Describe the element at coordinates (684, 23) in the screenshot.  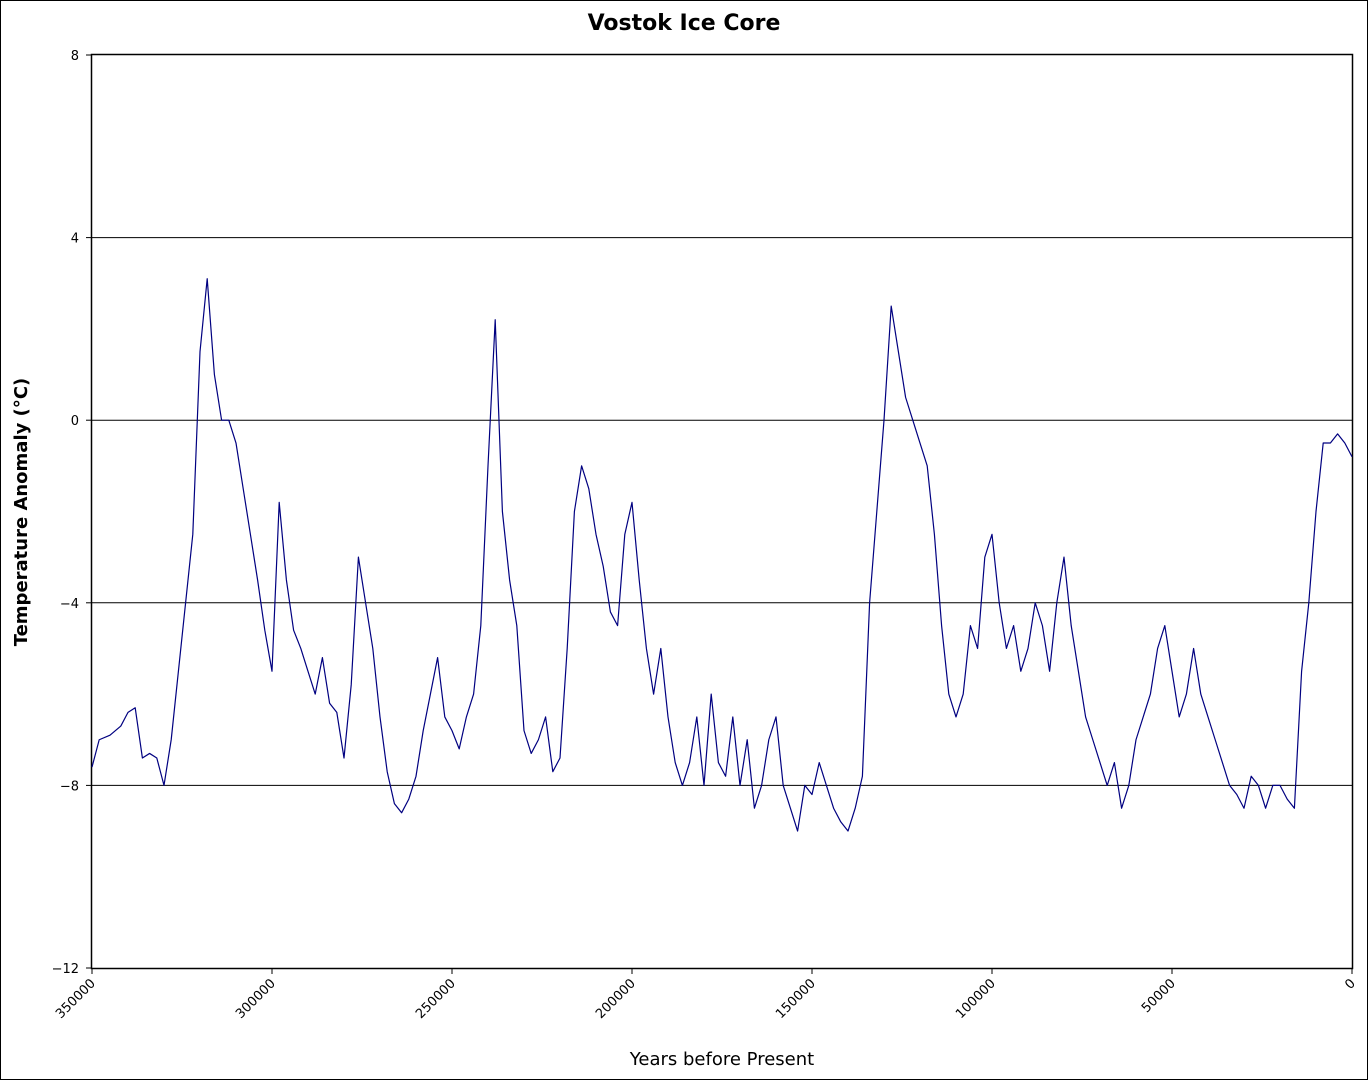
I see `chart-title: Vostok Ice Core` at that location.